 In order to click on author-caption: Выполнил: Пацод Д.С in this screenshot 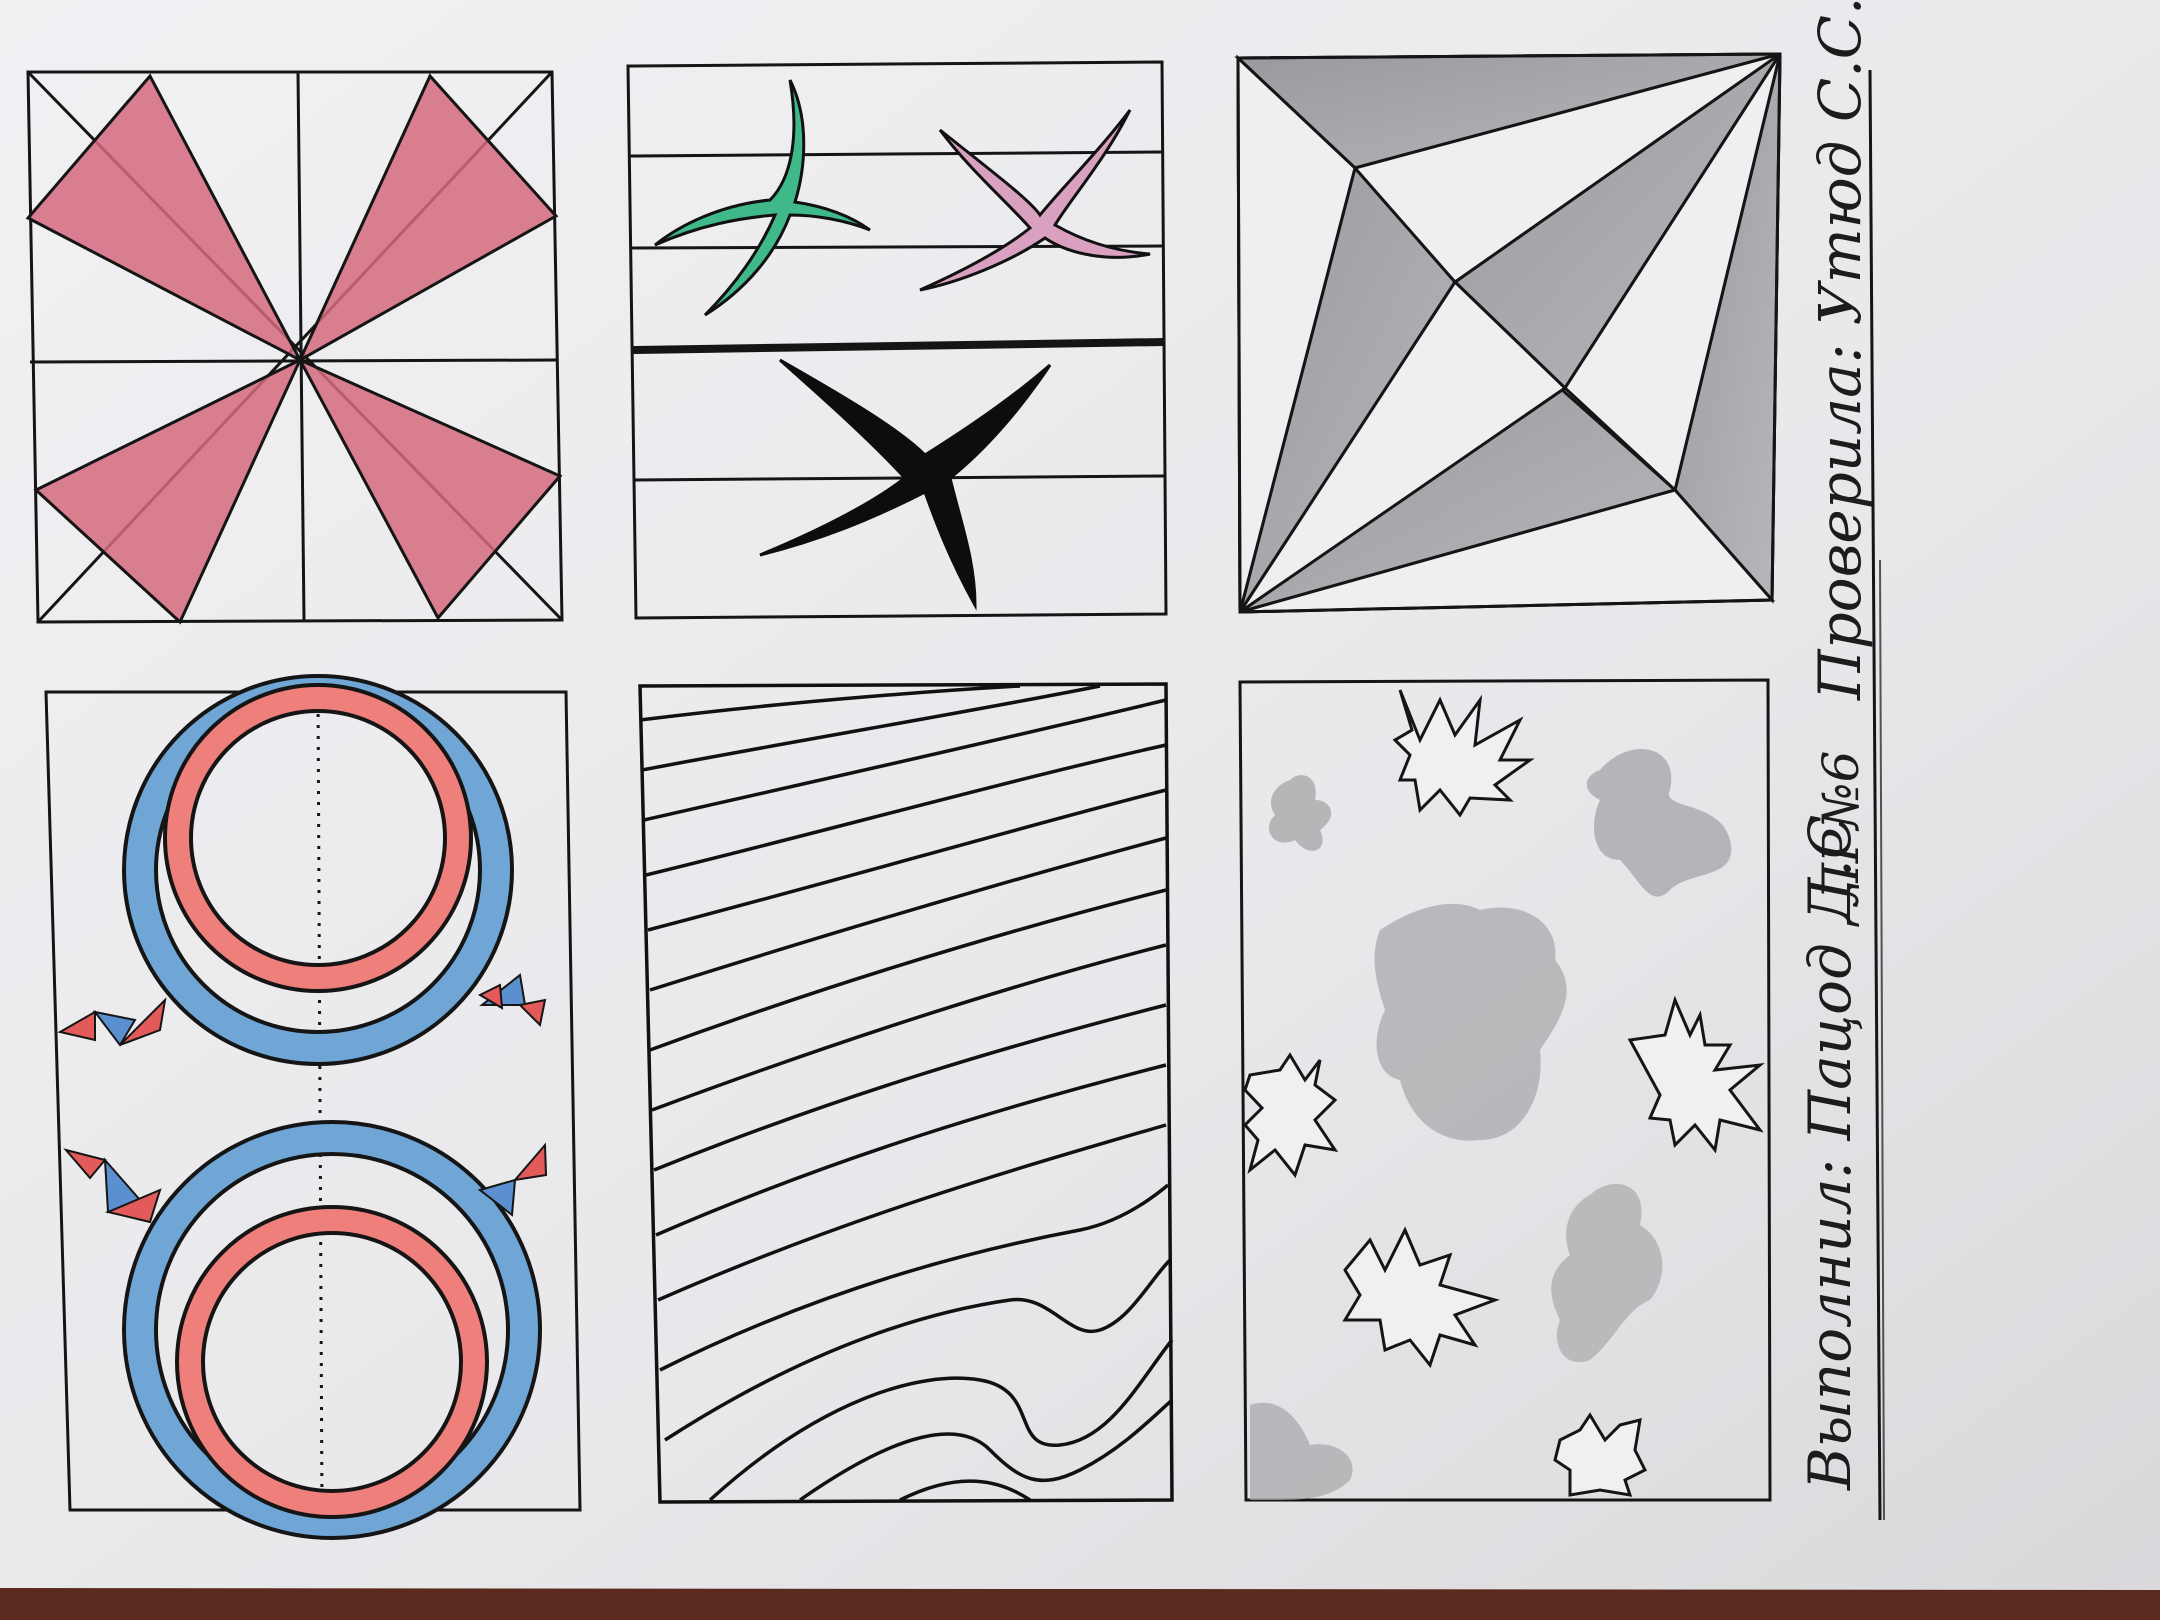, I will do `click(1830, 1153)`.